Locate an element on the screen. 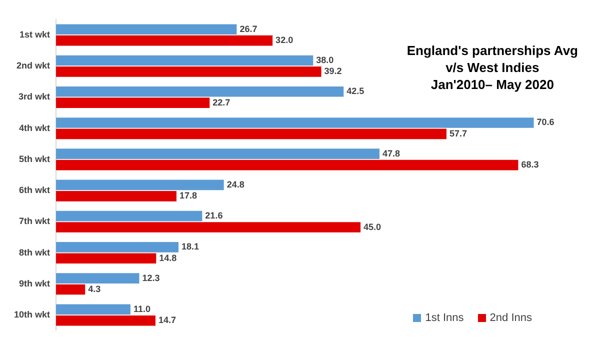  data-label: 70.6 is located at coordinates (545, 122).